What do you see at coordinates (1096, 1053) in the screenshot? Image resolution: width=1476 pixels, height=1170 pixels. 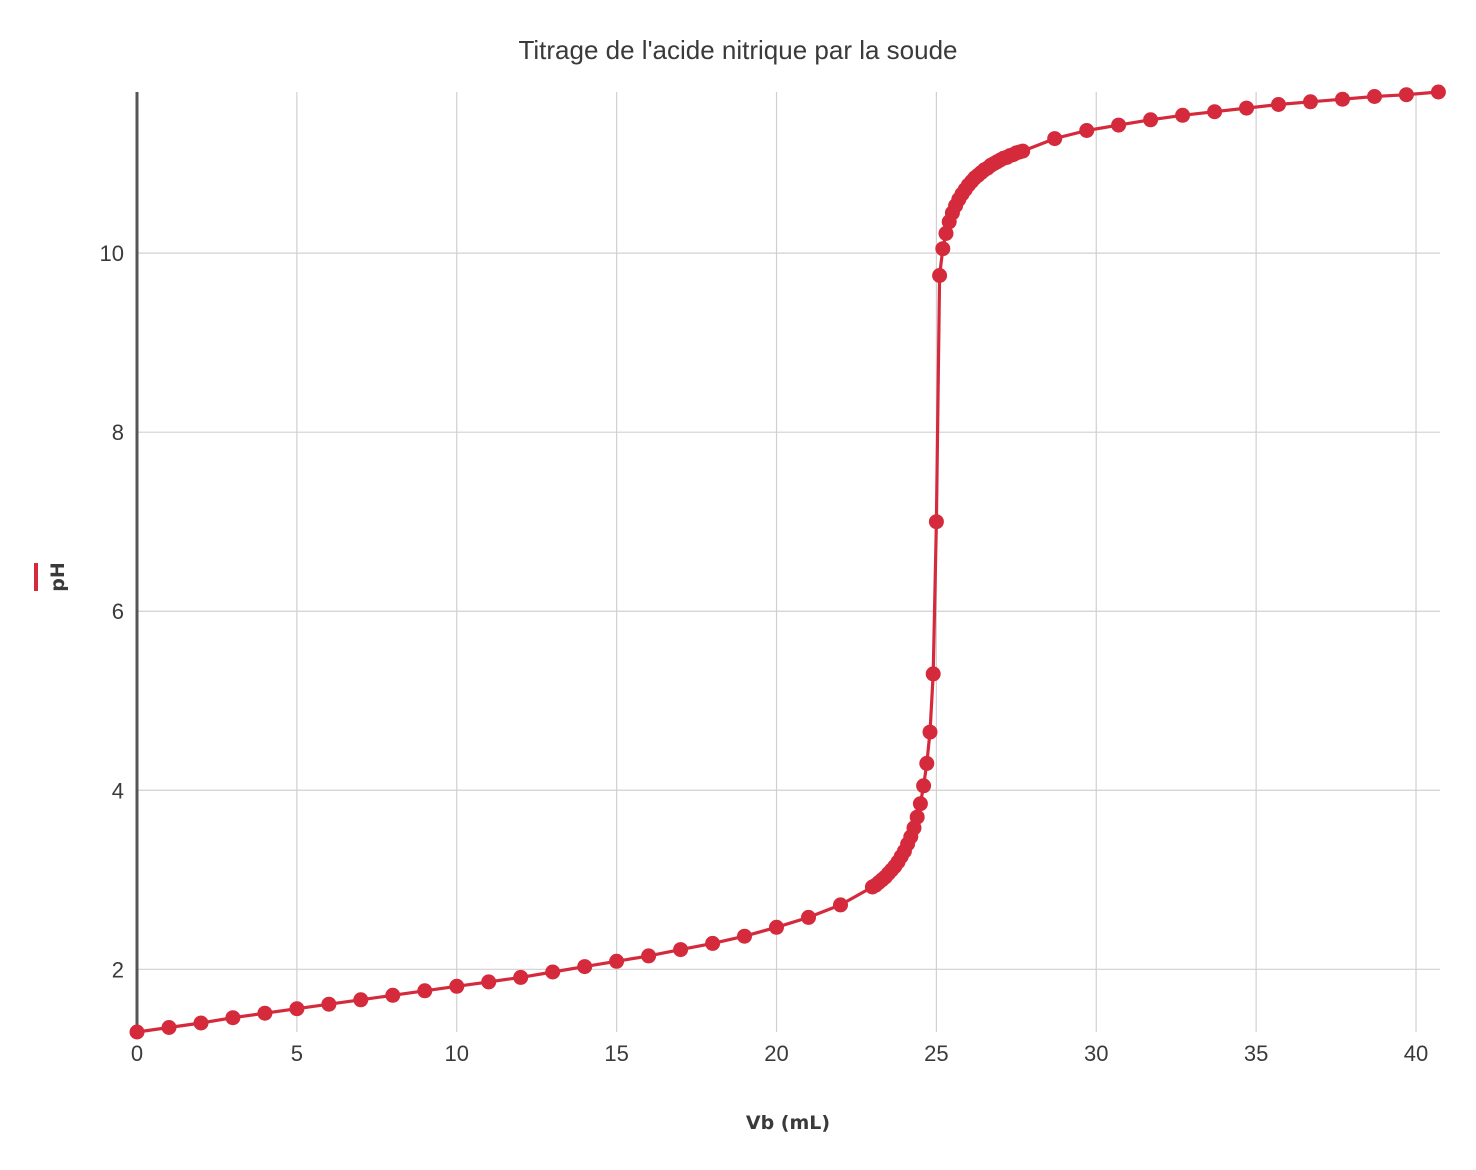 I see `x-tick-label: 30` at bounding box center [1096, 1053].